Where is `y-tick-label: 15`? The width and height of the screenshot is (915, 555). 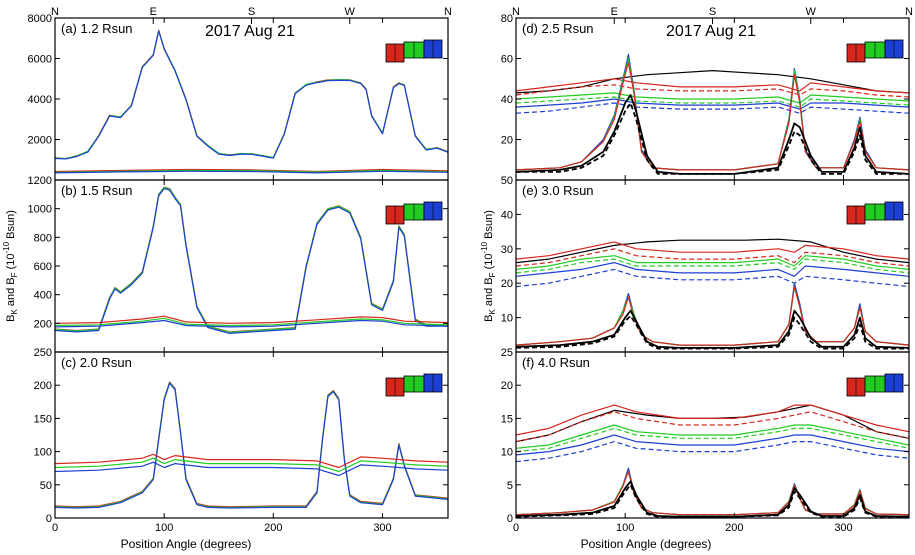 y-tick-label: 15 is located at coordinates (507, 419).